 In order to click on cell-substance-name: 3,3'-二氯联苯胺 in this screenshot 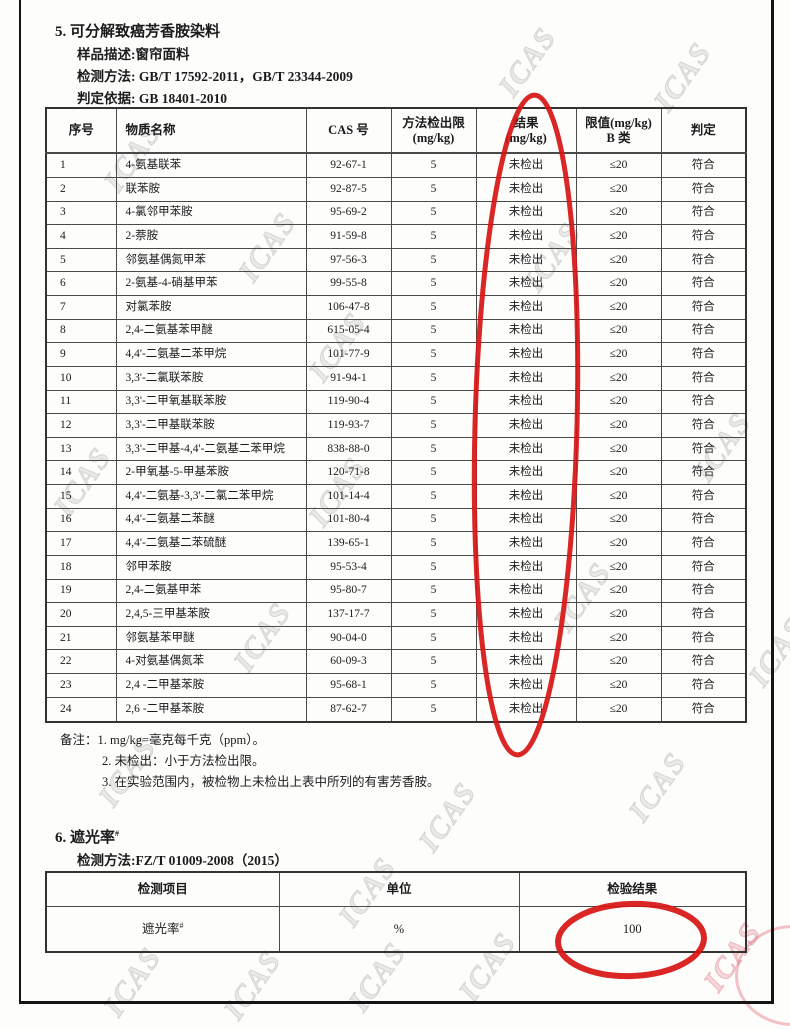, I will do `click(211, 378)`.